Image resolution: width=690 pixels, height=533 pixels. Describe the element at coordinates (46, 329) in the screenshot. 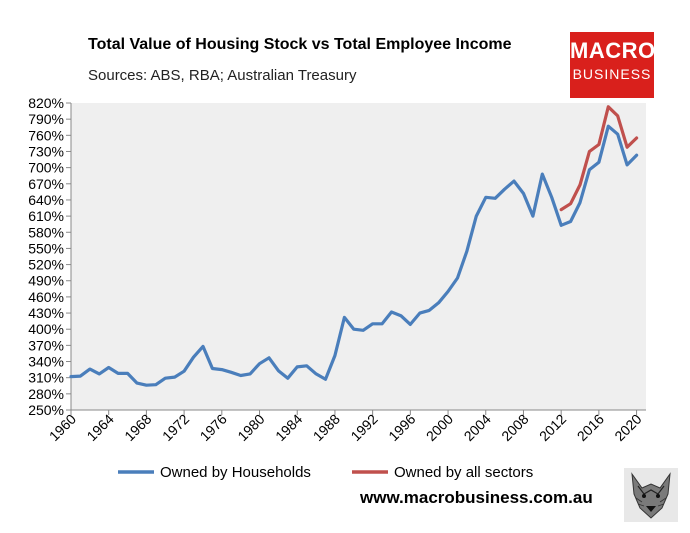

I see `y-tick-label: 400%` at that location.